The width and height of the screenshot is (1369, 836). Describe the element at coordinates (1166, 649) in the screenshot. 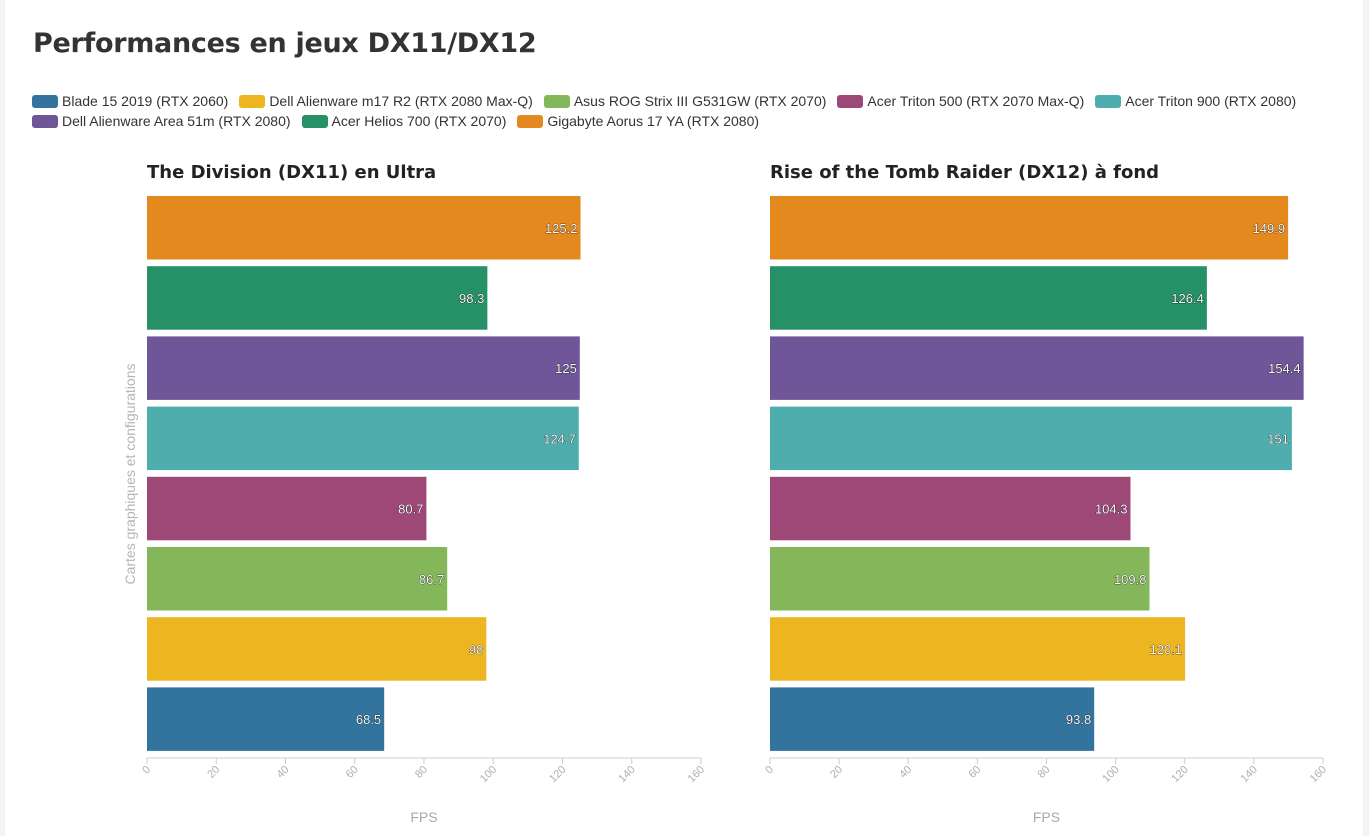

I see `data-label: 120.1` at that location.